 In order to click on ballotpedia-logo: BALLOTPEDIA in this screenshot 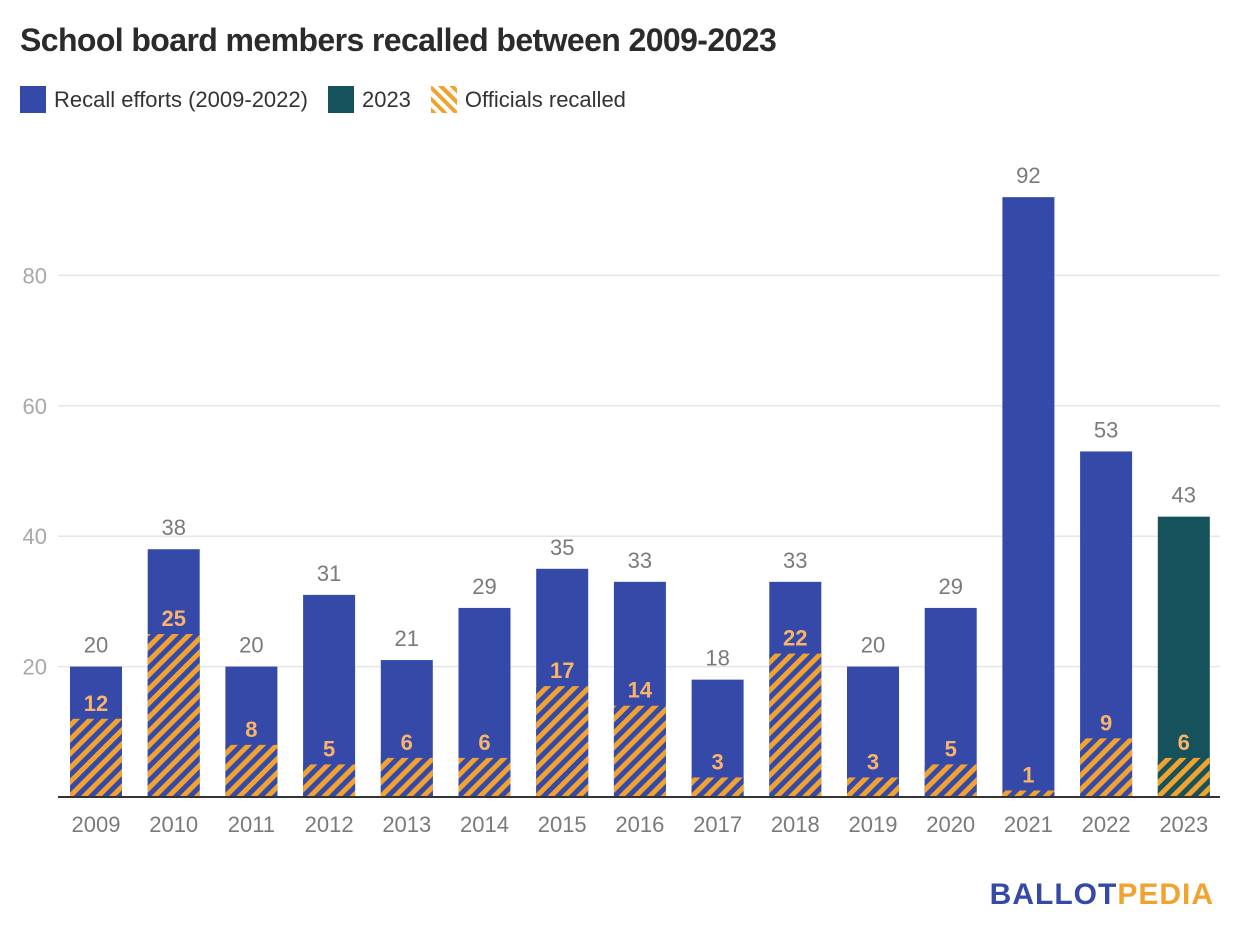, I will do `click(1102, 895)`.